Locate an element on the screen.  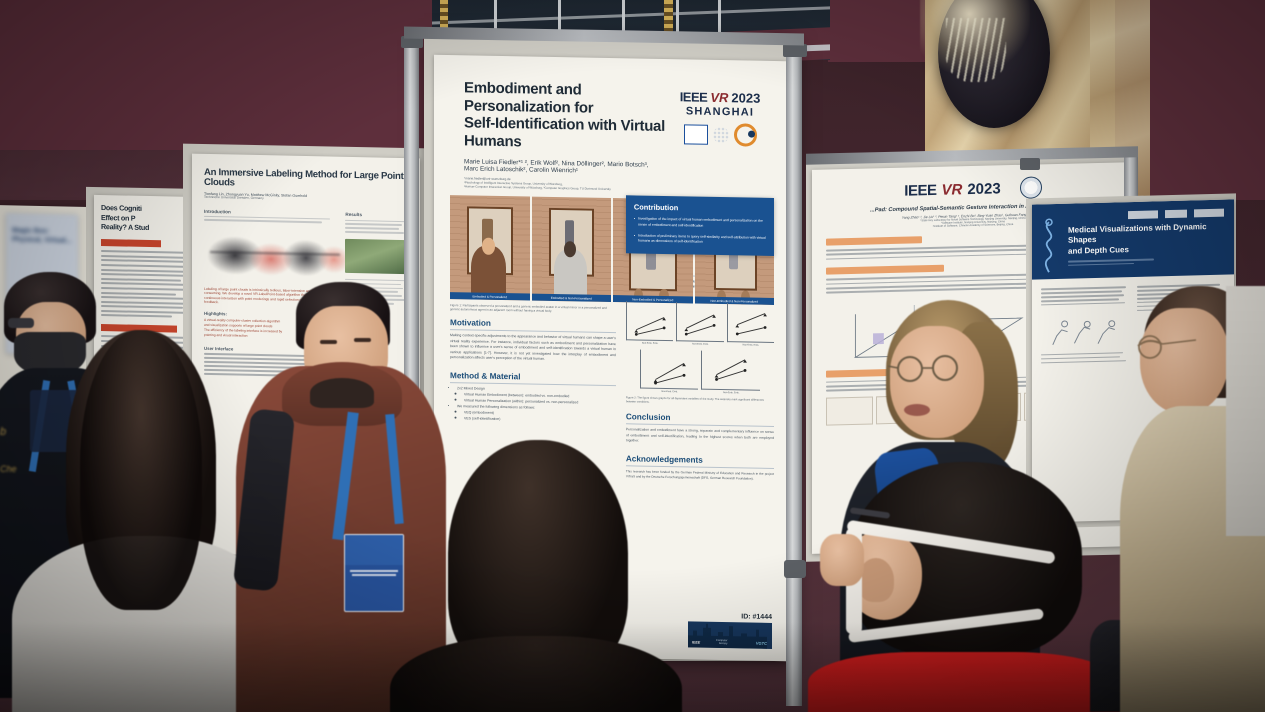
presenter-face is located at coordinates (937, 382).